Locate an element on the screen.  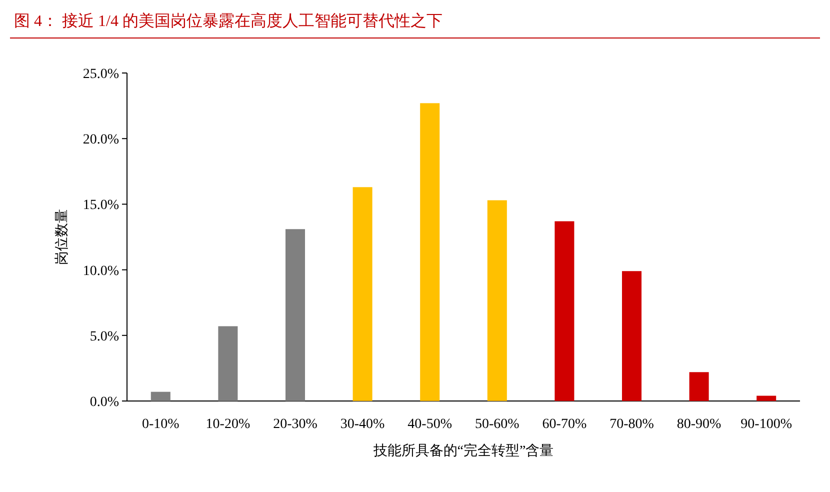
y-tick-label: 0.0% is located at coordinates (105, 402).